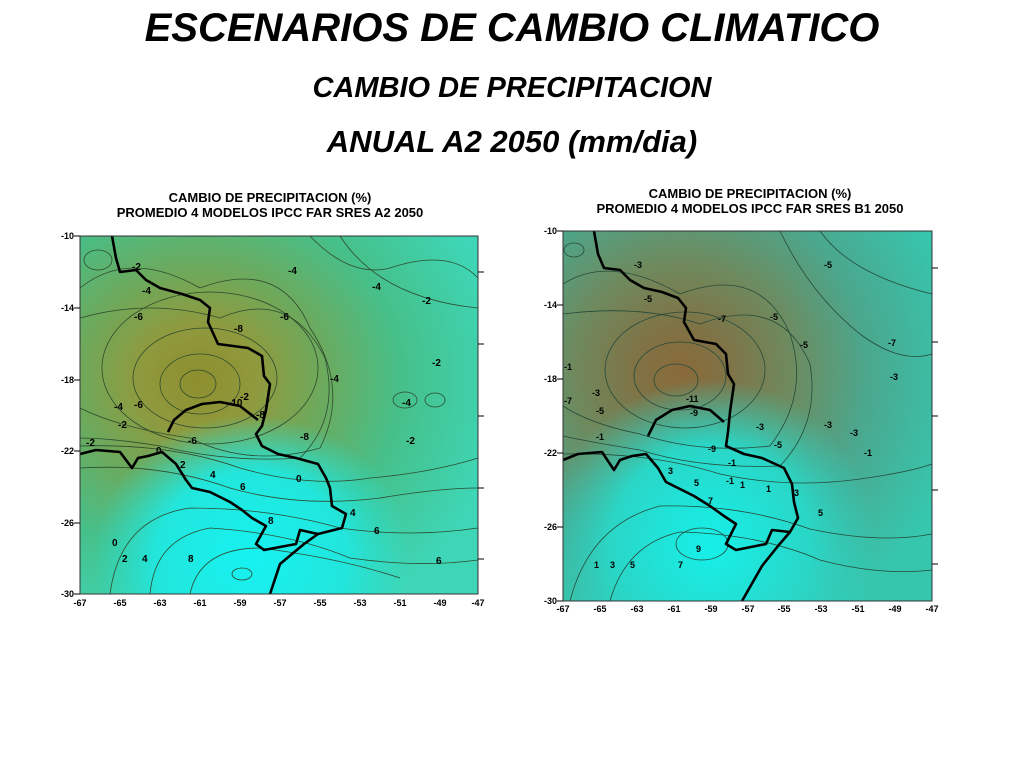  Describe the element at coordinates (750, 208) in the screenshot. I see `map-title-line-2: PROMEDIO 4 MODELOS IPCC FAR SRES B1 2050` at that location.